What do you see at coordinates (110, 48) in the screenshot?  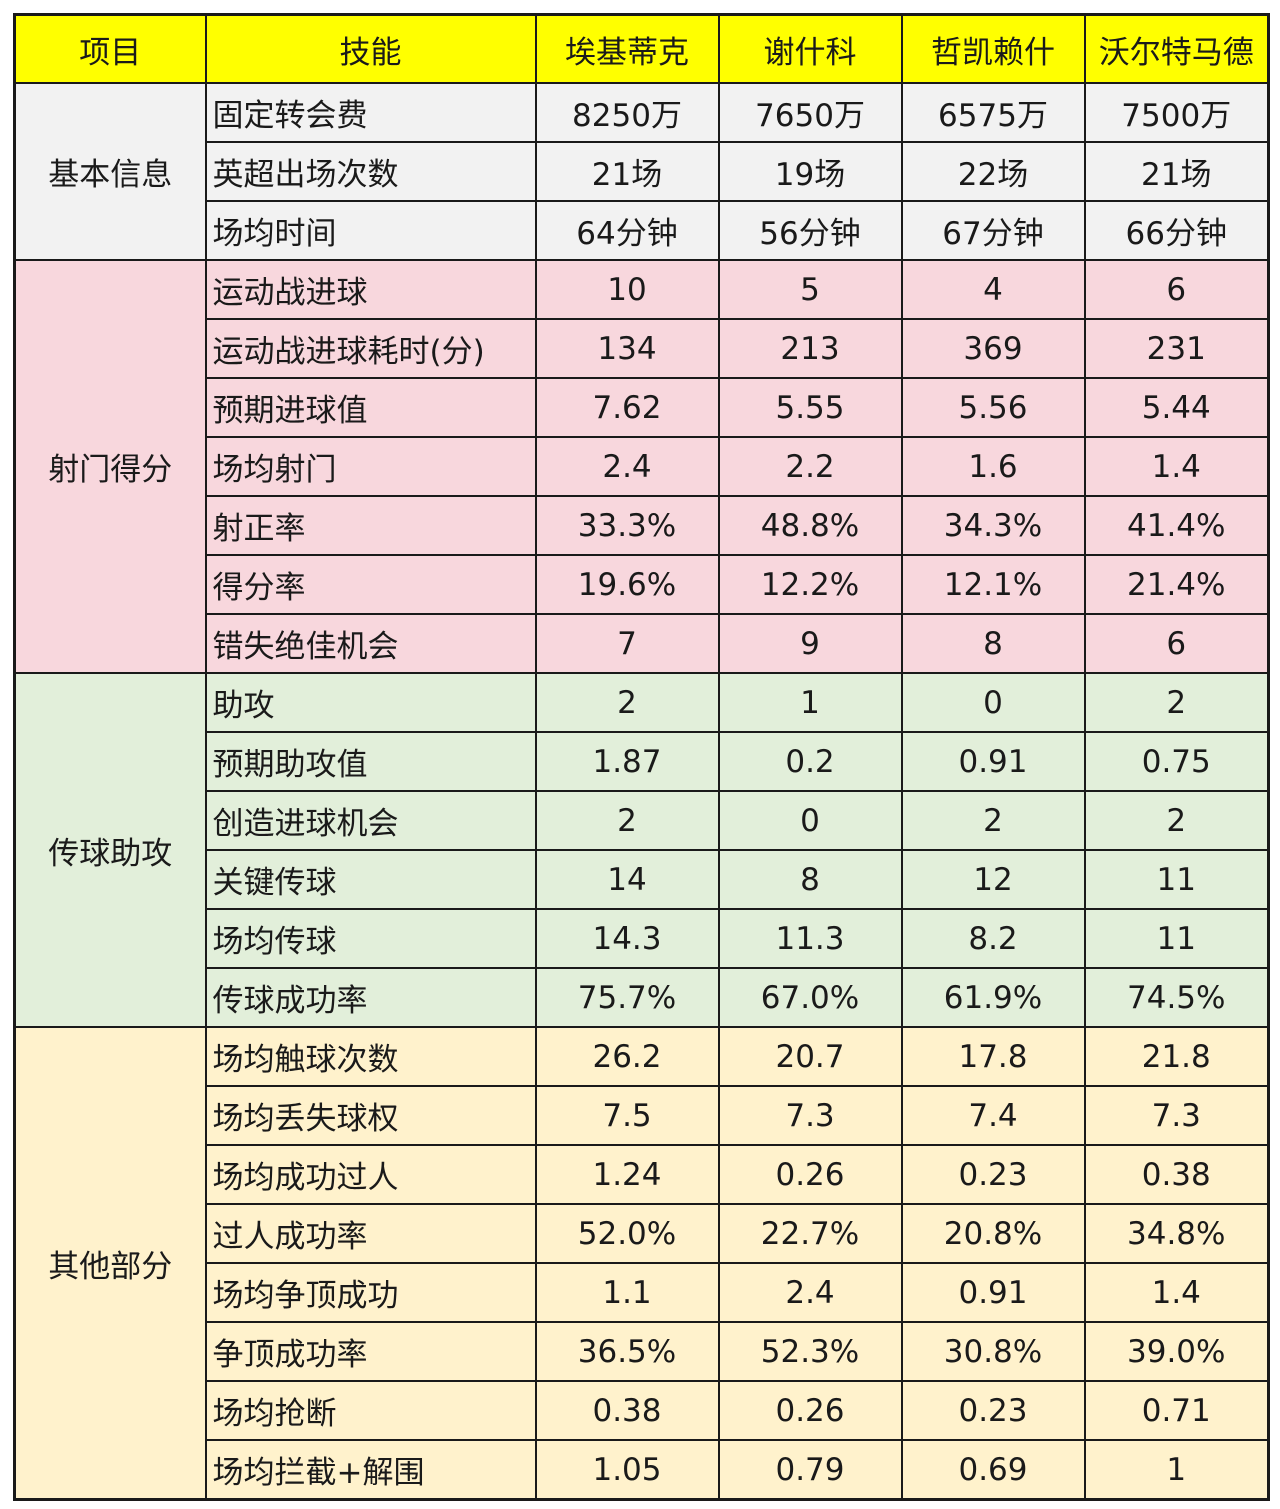 I see `header-category: 项目` at bounding box center [110, 48].